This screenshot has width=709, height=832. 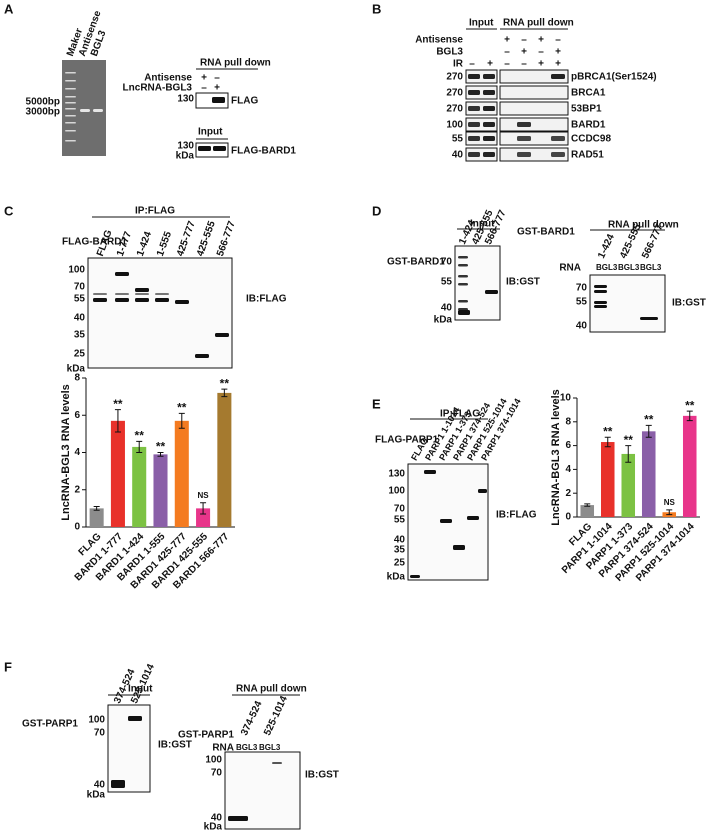 I want to click on lane-label: 1-777, so click(x=124, y=244).